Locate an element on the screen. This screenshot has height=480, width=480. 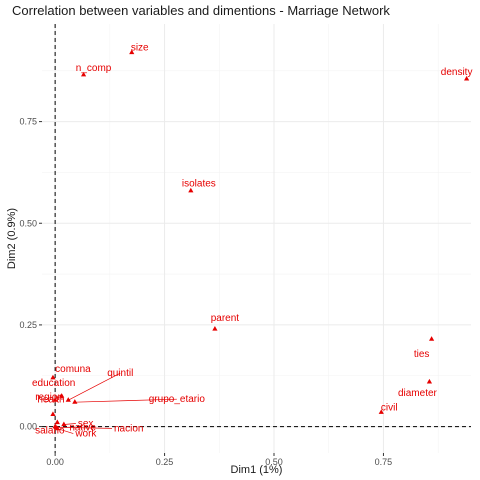
x-tick-label: 0.50 is located at coordinates (274, 462).